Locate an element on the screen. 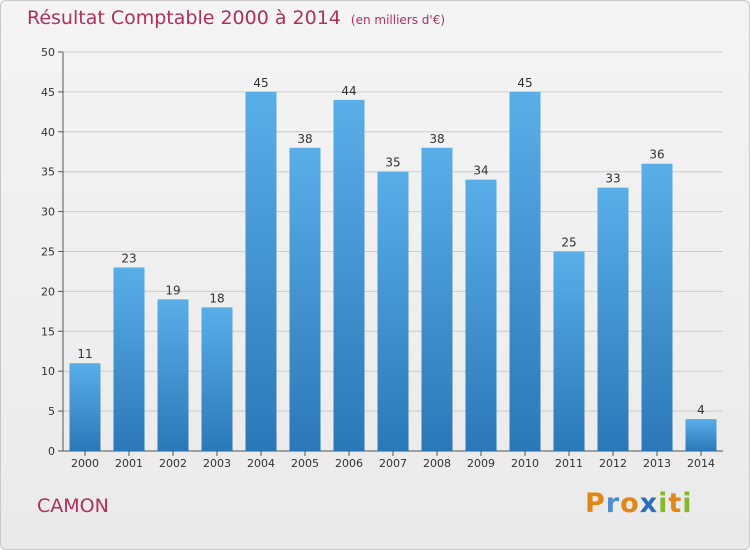 The height and width of the screenshot is (550, 750). data-label: 18 is located at coordinates (216, 298).